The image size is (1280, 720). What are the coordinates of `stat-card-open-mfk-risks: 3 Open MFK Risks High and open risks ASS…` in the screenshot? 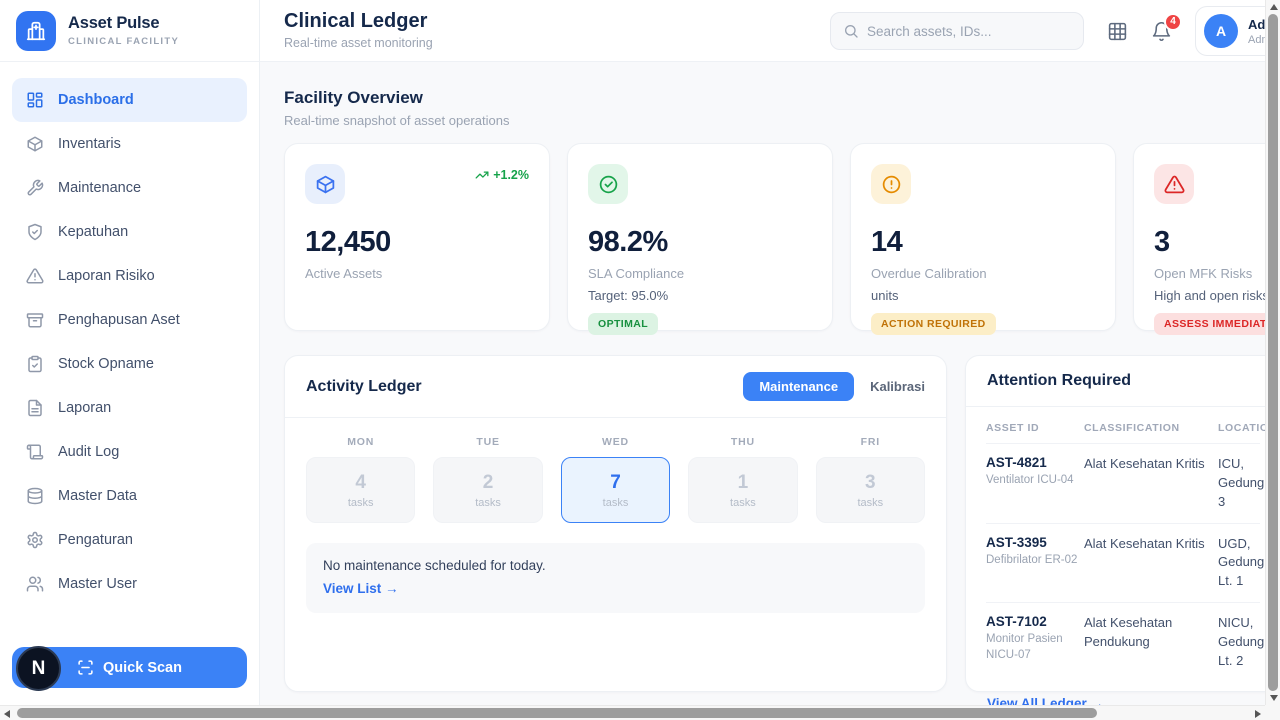 It's located at (1206, 239).